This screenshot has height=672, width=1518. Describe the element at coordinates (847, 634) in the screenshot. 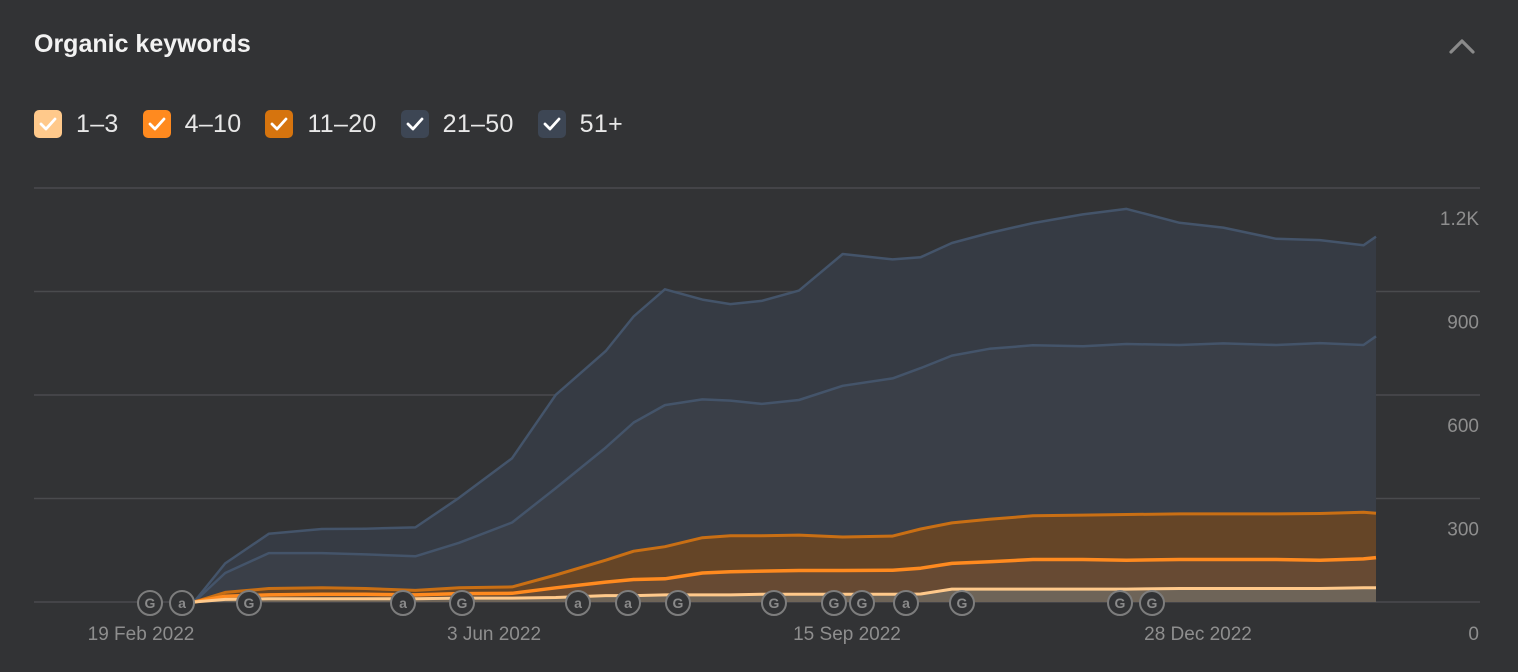

I see `x-tick-label: 15 Sep 2022` at that location.